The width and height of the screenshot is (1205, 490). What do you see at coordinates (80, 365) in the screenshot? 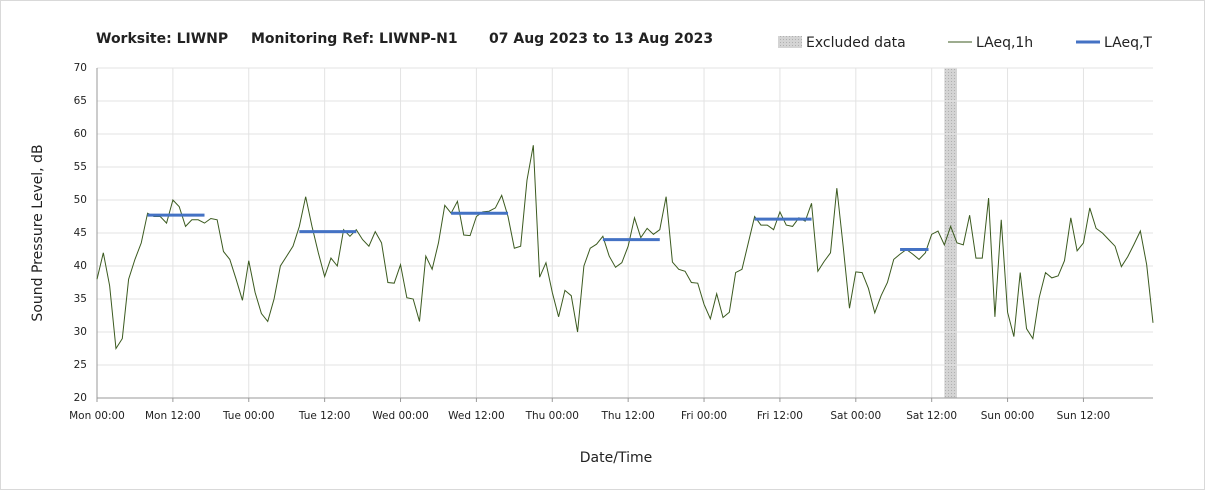
I see `y-tick-label: 25` at bounding box center [80, 365].